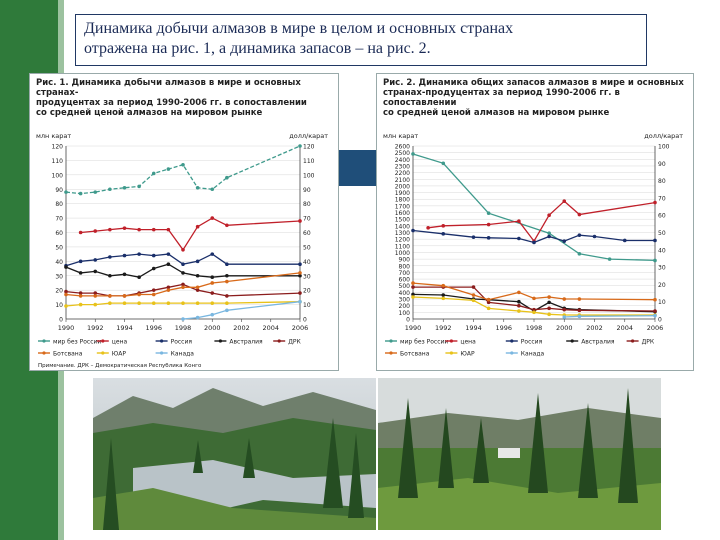 The height and width of the screenshot is (540, 720). Describe the element at coordinates (662, 250) in the screenshot. I see `y-right-tick-label: 40` at that location.